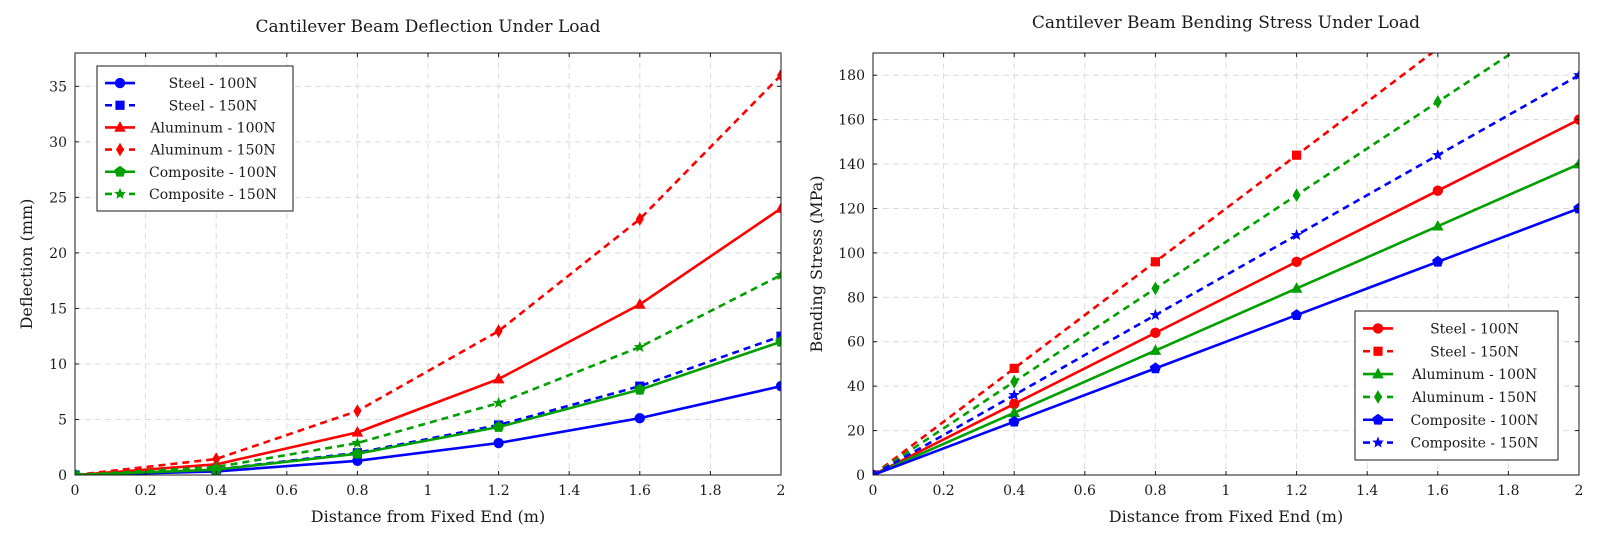 Image resolution: width=1598 pixels, height=543 pixels. Describe the element at coordinates (851, 165) in the screenshot. I see `y-tick-label: 140` at that location.